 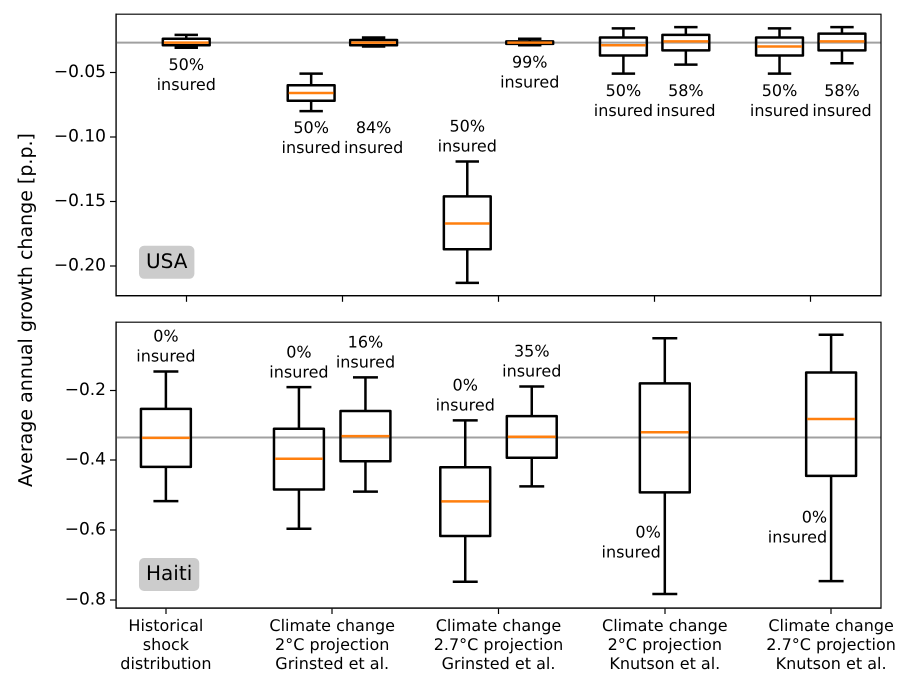 What do you see at coordinates (374, 138) in the screenshot?
I see `text: 84% insured` at bounding box center [374, 138].